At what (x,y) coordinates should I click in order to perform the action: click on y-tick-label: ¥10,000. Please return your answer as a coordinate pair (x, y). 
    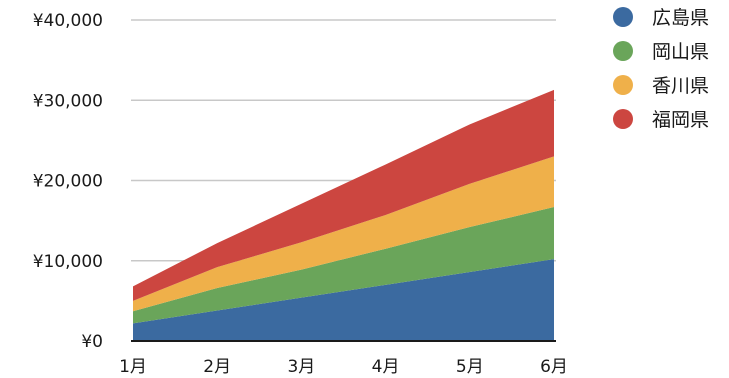
    Looking at the image, I should click on (68, 262).